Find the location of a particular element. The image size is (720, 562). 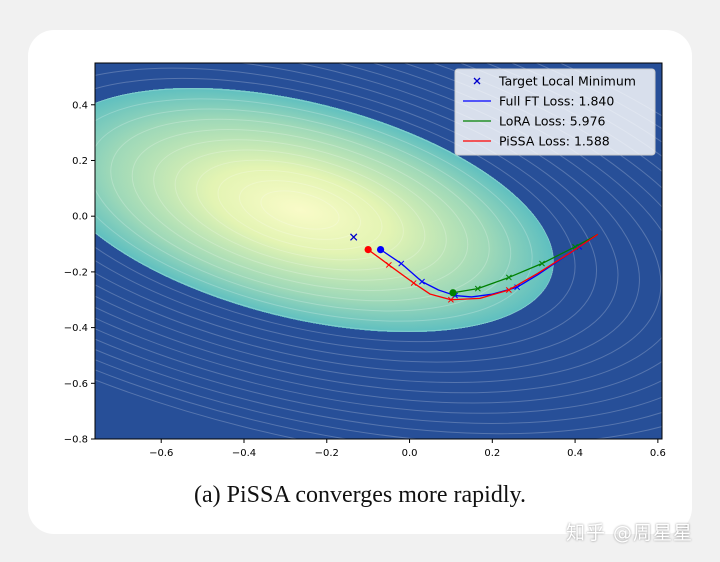

legend-label: LoRA Loss: 5.976 is located at coordinates (552, 121).